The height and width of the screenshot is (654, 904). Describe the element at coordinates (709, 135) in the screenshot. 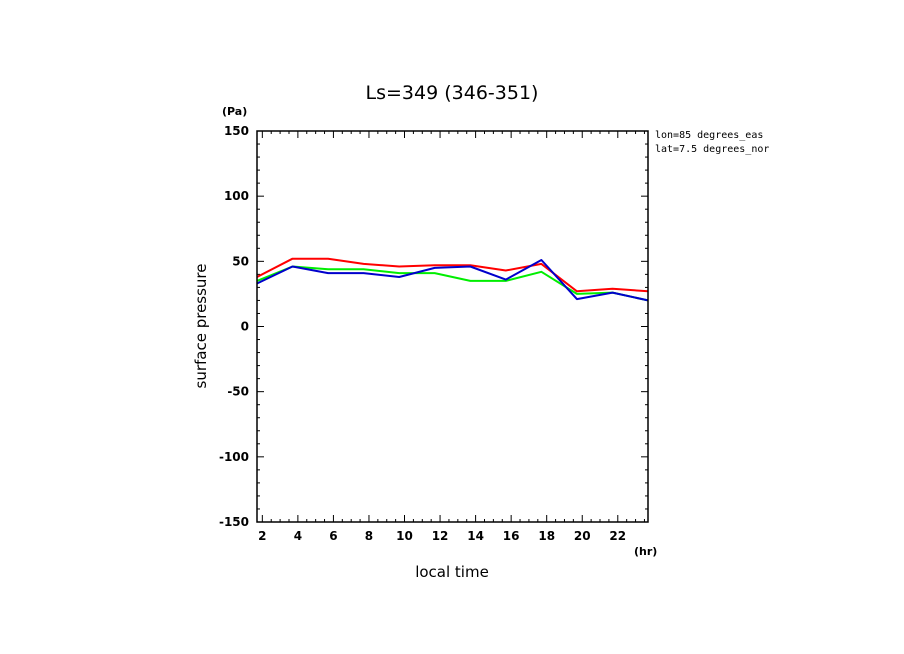

I see `lon-annotation: lon=85 degrees_eas` at that location.